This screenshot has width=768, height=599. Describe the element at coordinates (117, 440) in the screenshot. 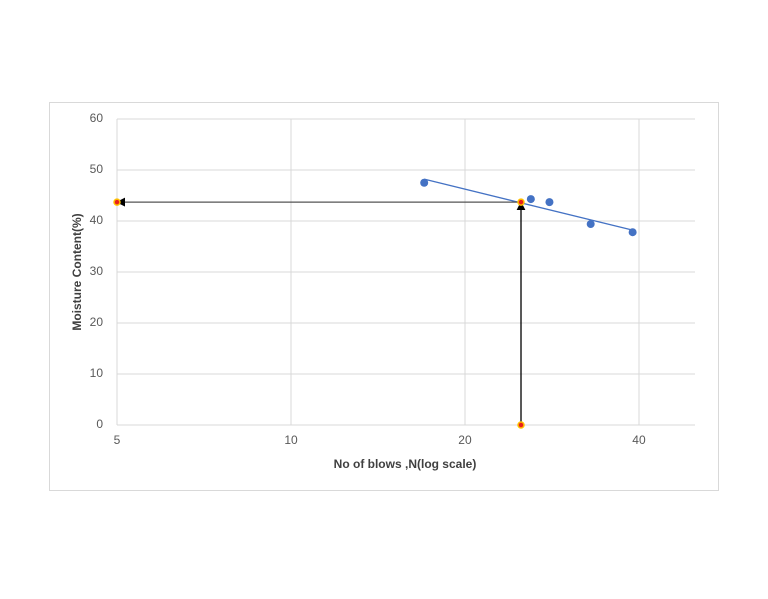

I see `x-tick-label: 5` at that location.